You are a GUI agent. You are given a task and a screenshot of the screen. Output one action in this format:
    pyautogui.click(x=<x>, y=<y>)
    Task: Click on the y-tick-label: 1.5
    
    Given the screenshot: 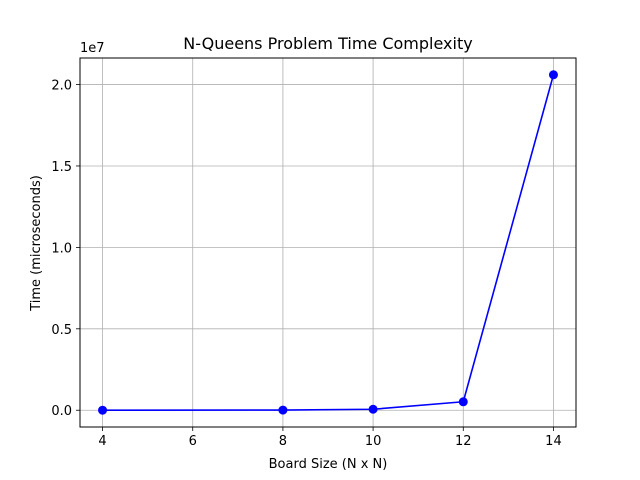 What is the action you would take?
    pyautogui.click(x=61, y=167)
    